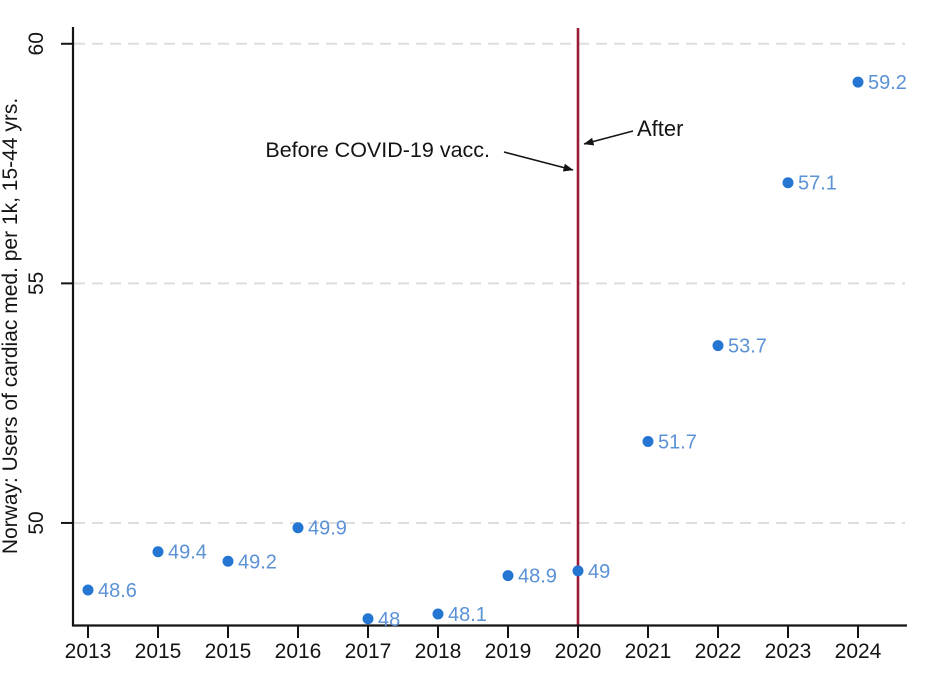 Image resolution: width=927 pixels, height=679 pixels. What do you see at coordinates (648, 651) in the screenshot?
I see `x-tick-label: 2021` at bounding box center [648, 651].